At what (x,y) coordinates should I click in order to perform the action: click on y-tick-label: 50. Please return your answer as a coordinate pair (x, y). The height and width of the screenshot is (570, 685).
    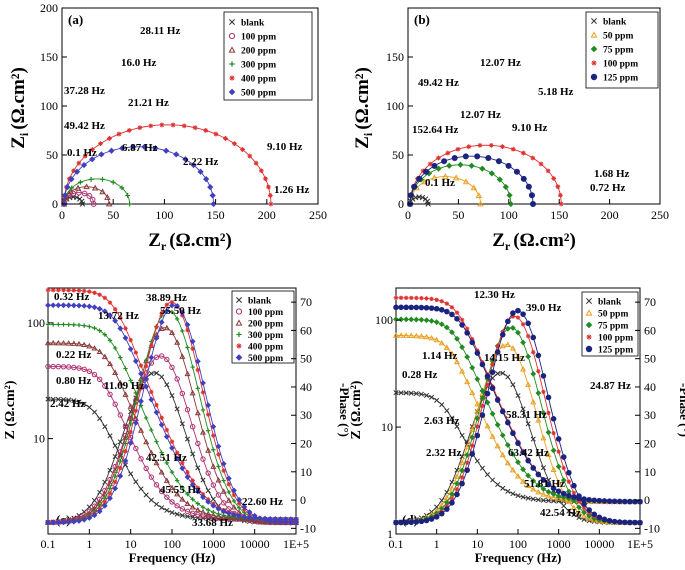
    Looking at the image, I should click on (52, 155).